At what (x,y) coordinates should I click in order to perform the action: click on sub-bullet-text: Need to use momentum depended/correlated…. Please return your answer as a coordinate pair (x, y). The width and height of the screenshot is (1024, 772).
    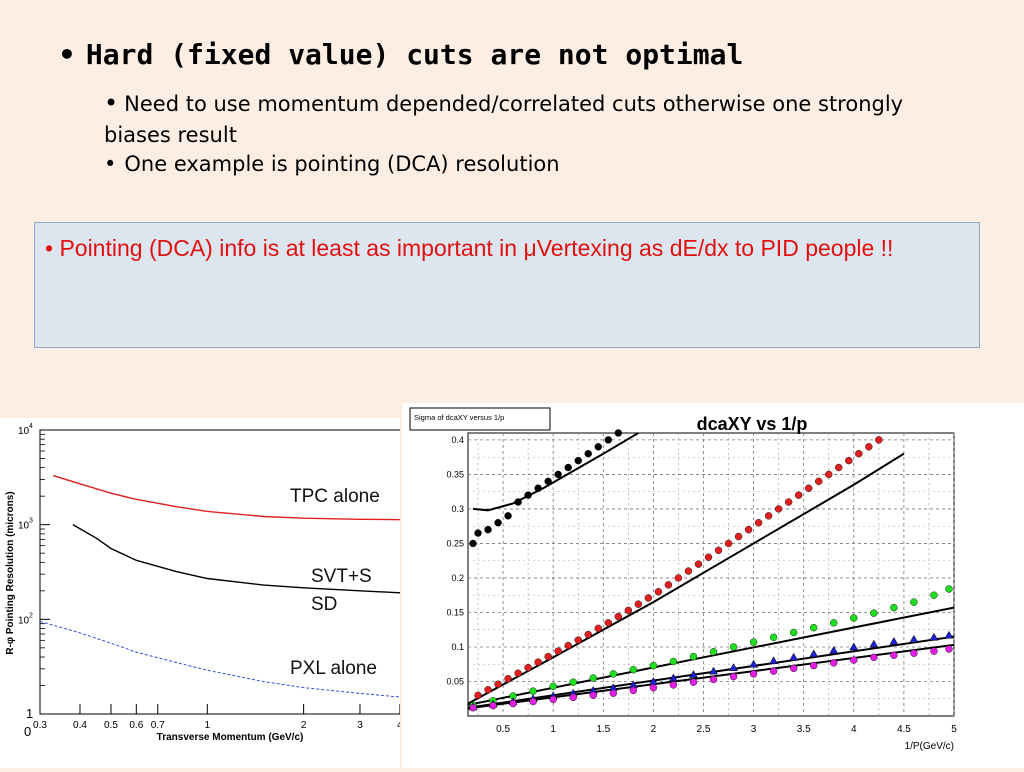
    Looking at the image, I should click on (504, 119).